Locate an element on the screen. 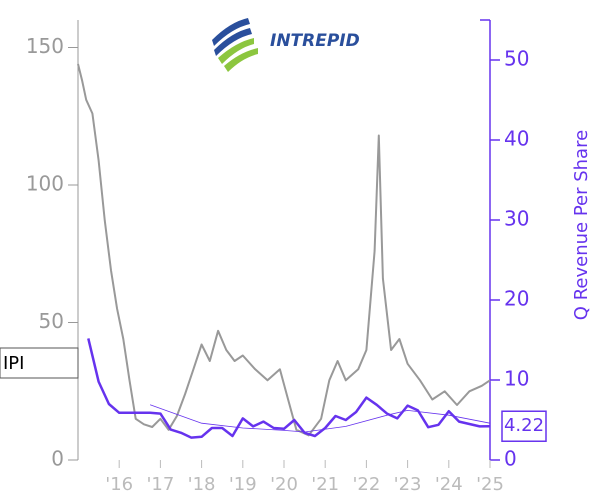  y2-tick-label: 40 is located at coordinates (516, 139).